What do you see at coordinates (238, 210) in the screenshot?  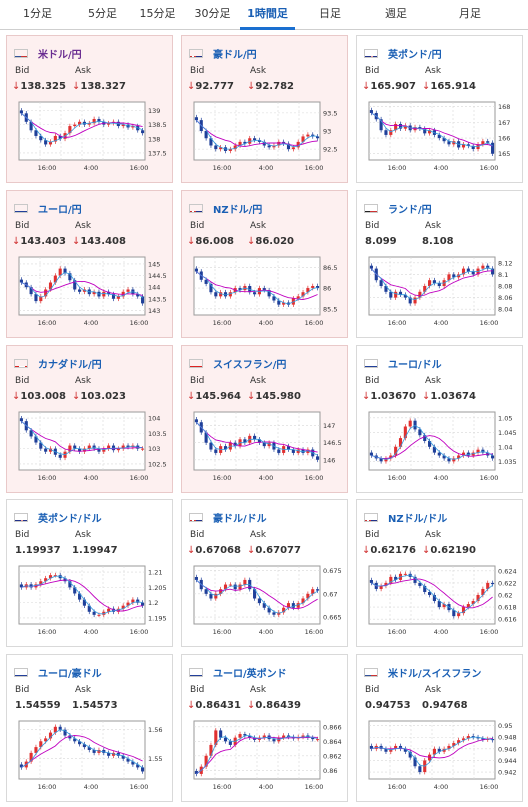 I see `pair-link: NZドル/円` at bounding box center [238, 210].